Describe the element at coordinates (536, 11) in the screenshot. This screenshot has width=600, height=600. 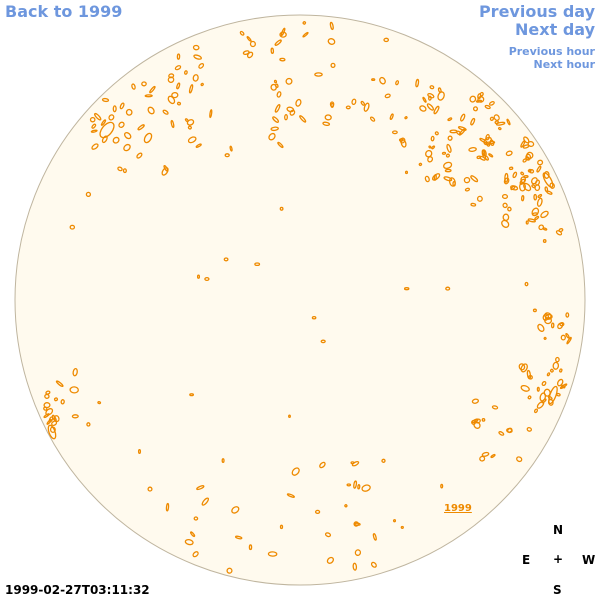
I see `previous-day-link: Previous day` at that location.